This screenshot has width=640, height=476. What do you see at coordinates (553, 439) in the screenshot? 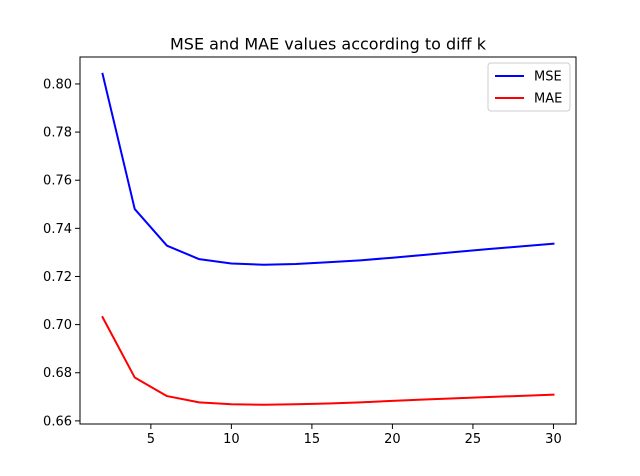
I see `x-tick-label: 30` at bounding box center [553, 439].